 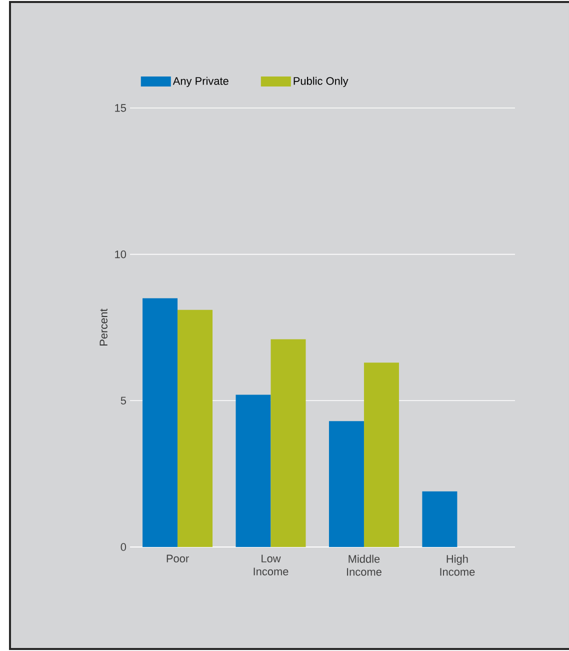 What do you see at coordinates (364, 565) in the screenshot?
I see `x-tick-label: Middle Income` at bounding box center [364, 565].